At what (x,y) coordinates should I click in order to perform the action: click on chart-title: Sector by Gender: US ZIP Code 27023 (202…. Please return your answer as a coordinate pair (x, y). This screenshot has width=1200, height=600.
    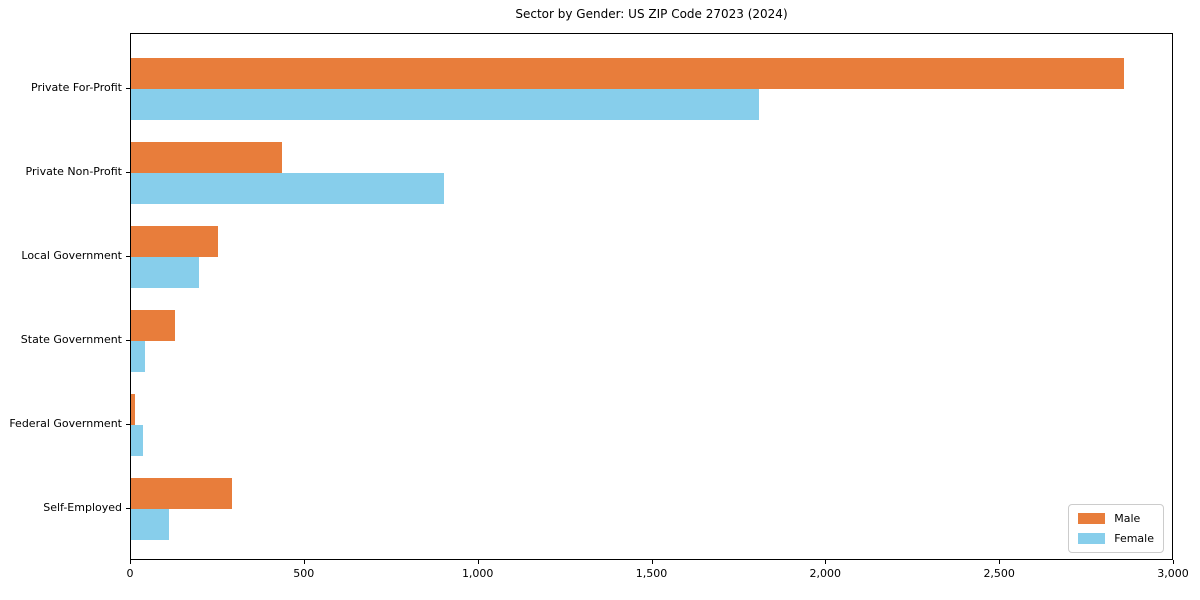
    Looking at the image, I should click on (651, 14).